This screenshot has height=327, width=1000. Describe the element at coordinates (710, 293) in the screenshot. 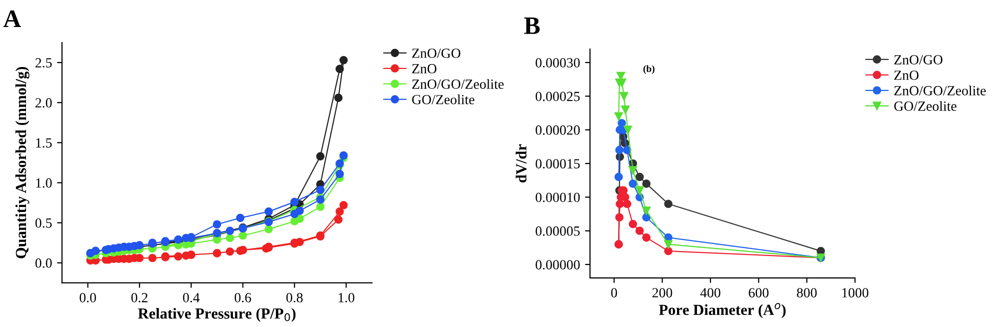

I see `x-tick-label: 400` at that location.